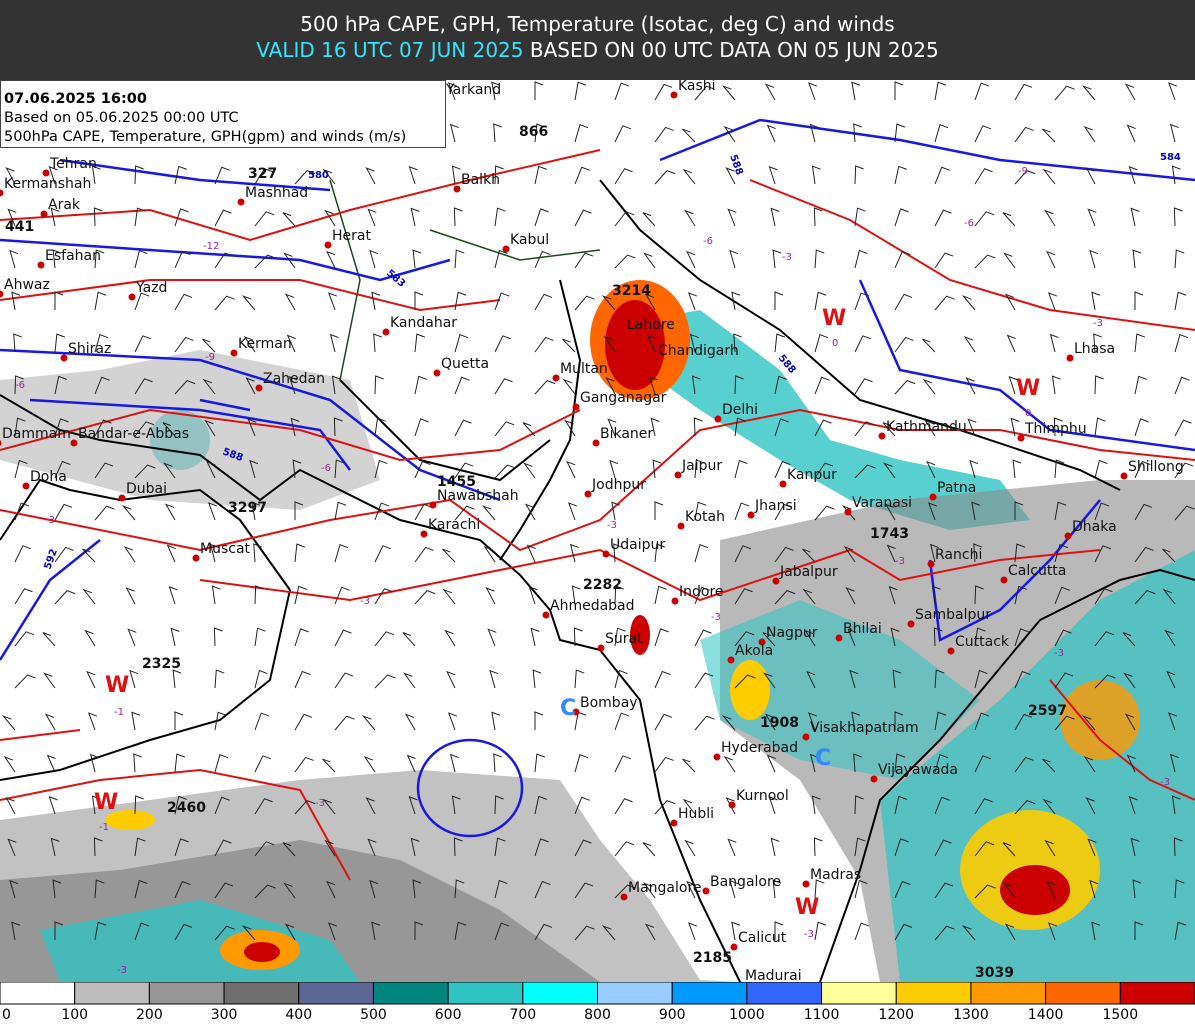  I want to click on cape-value: 866, so click(533, 132).